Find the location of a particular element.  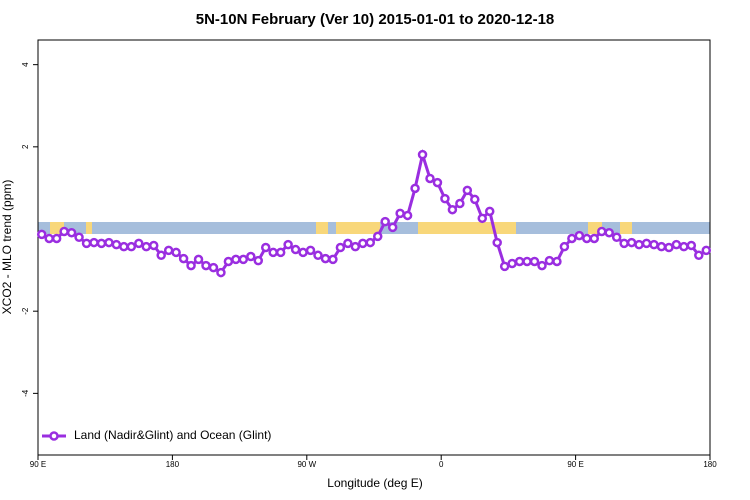

y-tick-label: -4 is located at coordinates (25, 393).